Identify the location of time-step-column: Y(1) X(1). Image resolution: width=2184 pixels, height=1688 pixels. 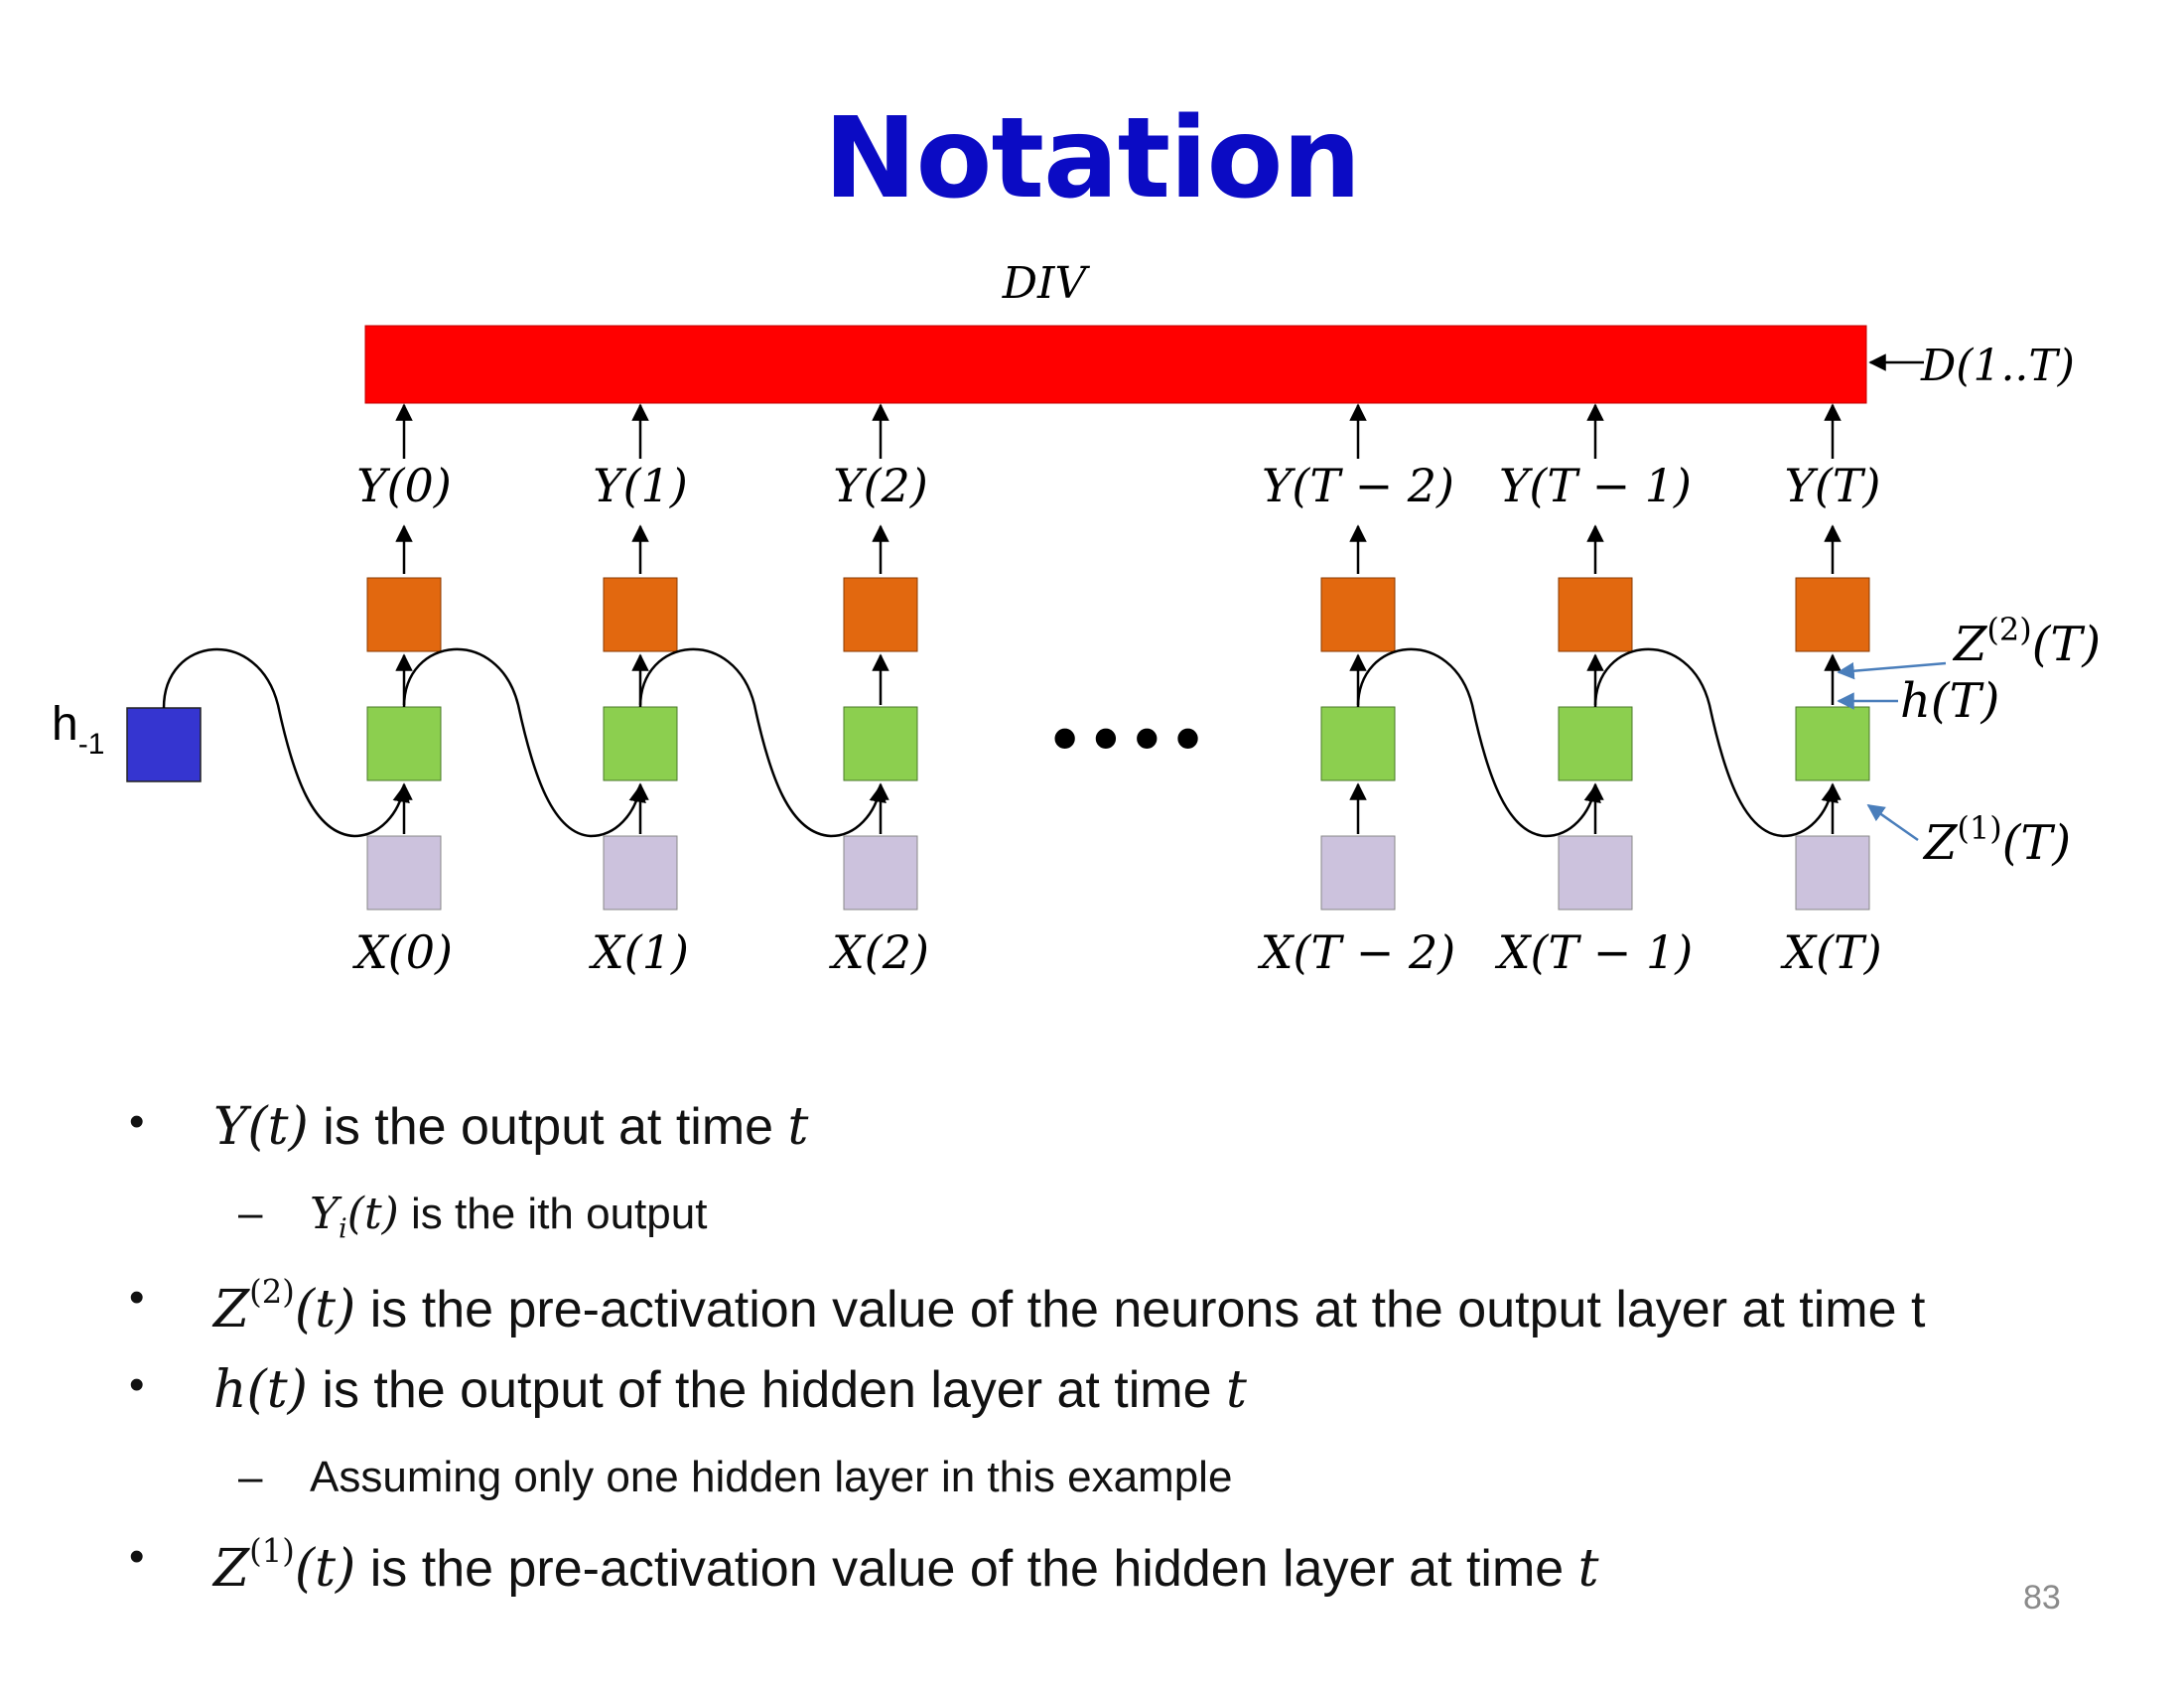
(639, 691).